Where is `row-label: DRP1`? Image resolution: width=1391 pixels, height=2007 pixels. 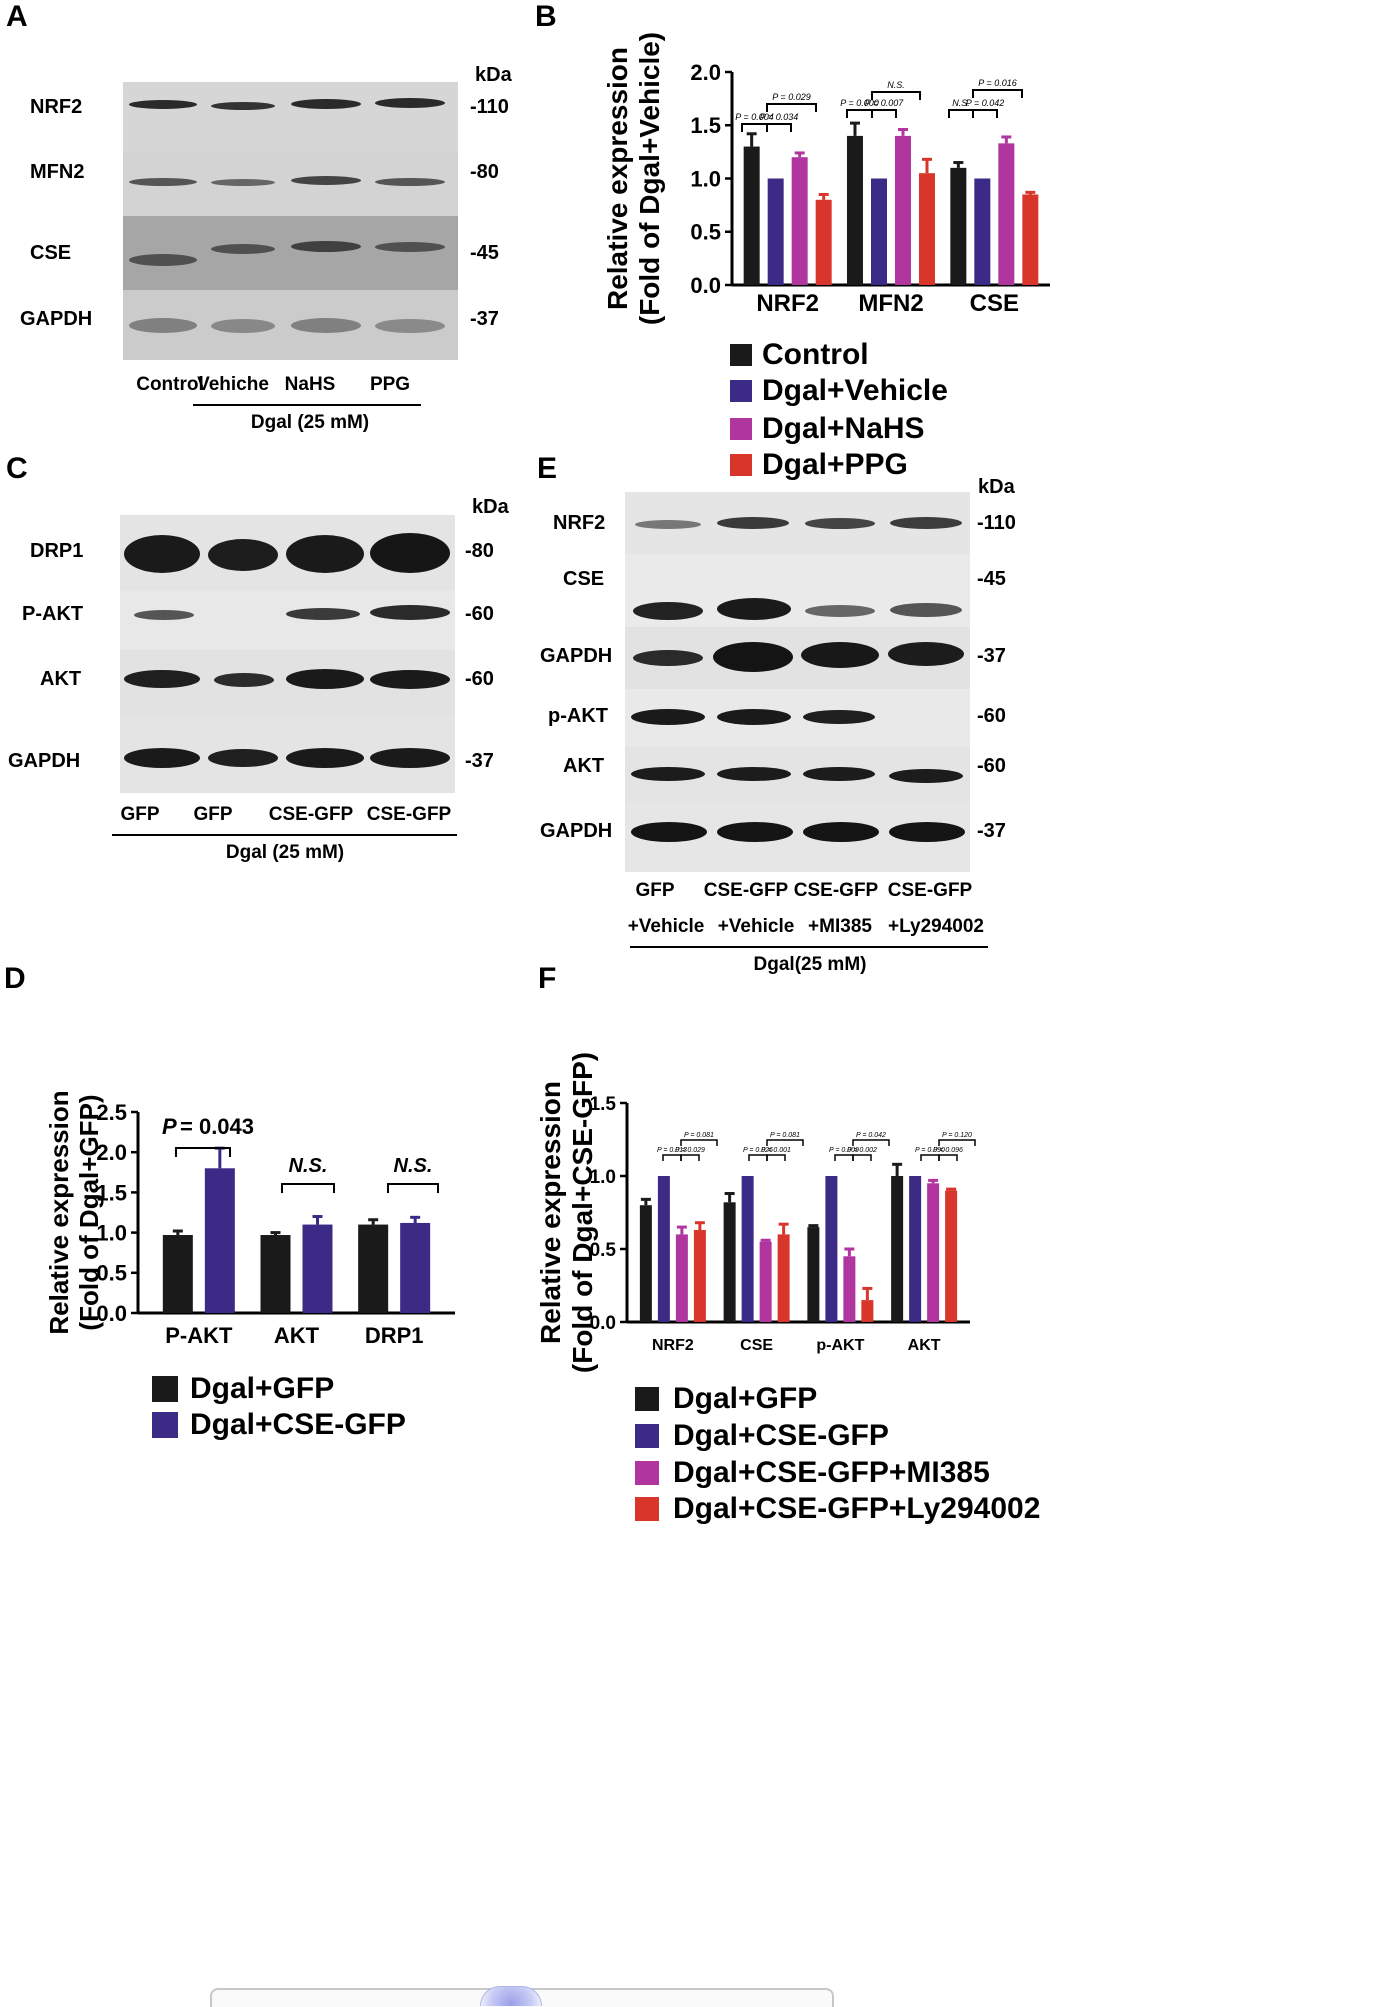
row-label: DRP1 is located at coordinates (57, 551).